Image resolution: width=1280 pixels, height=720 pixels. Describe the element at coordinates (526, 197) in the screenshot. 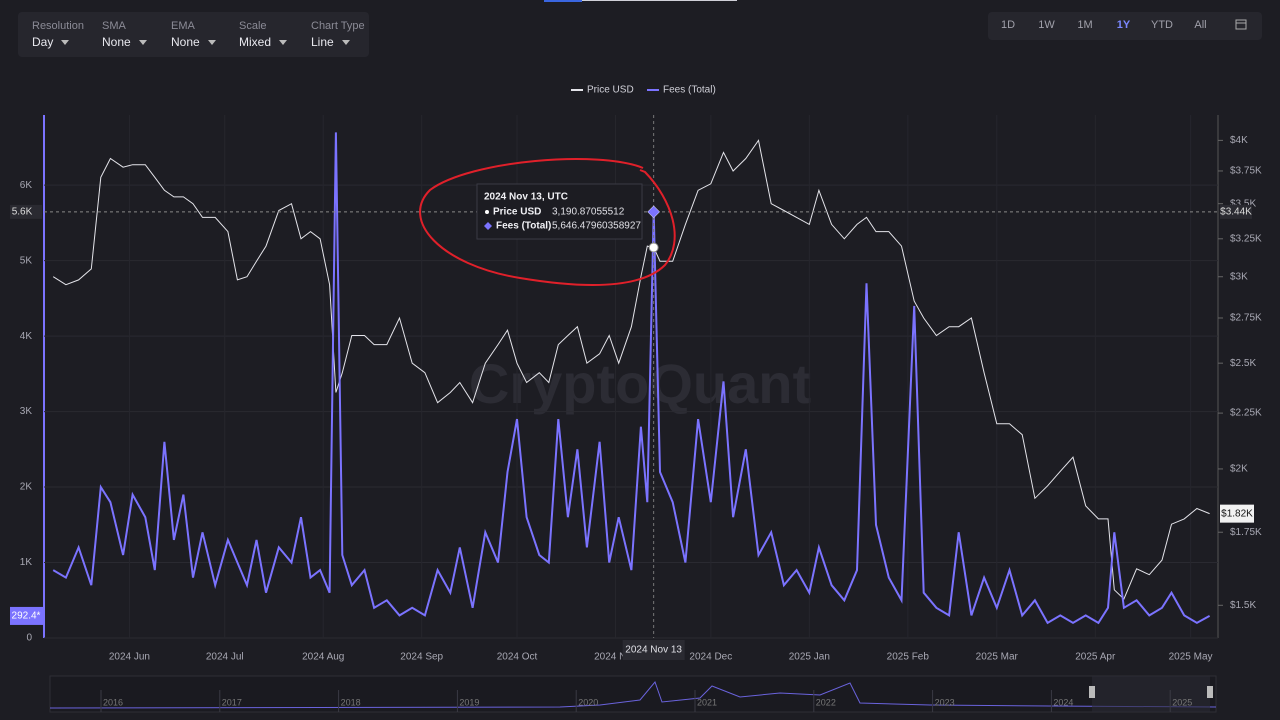

I see `tooltip-title: 2024 Nov 13, UTC` at that location.